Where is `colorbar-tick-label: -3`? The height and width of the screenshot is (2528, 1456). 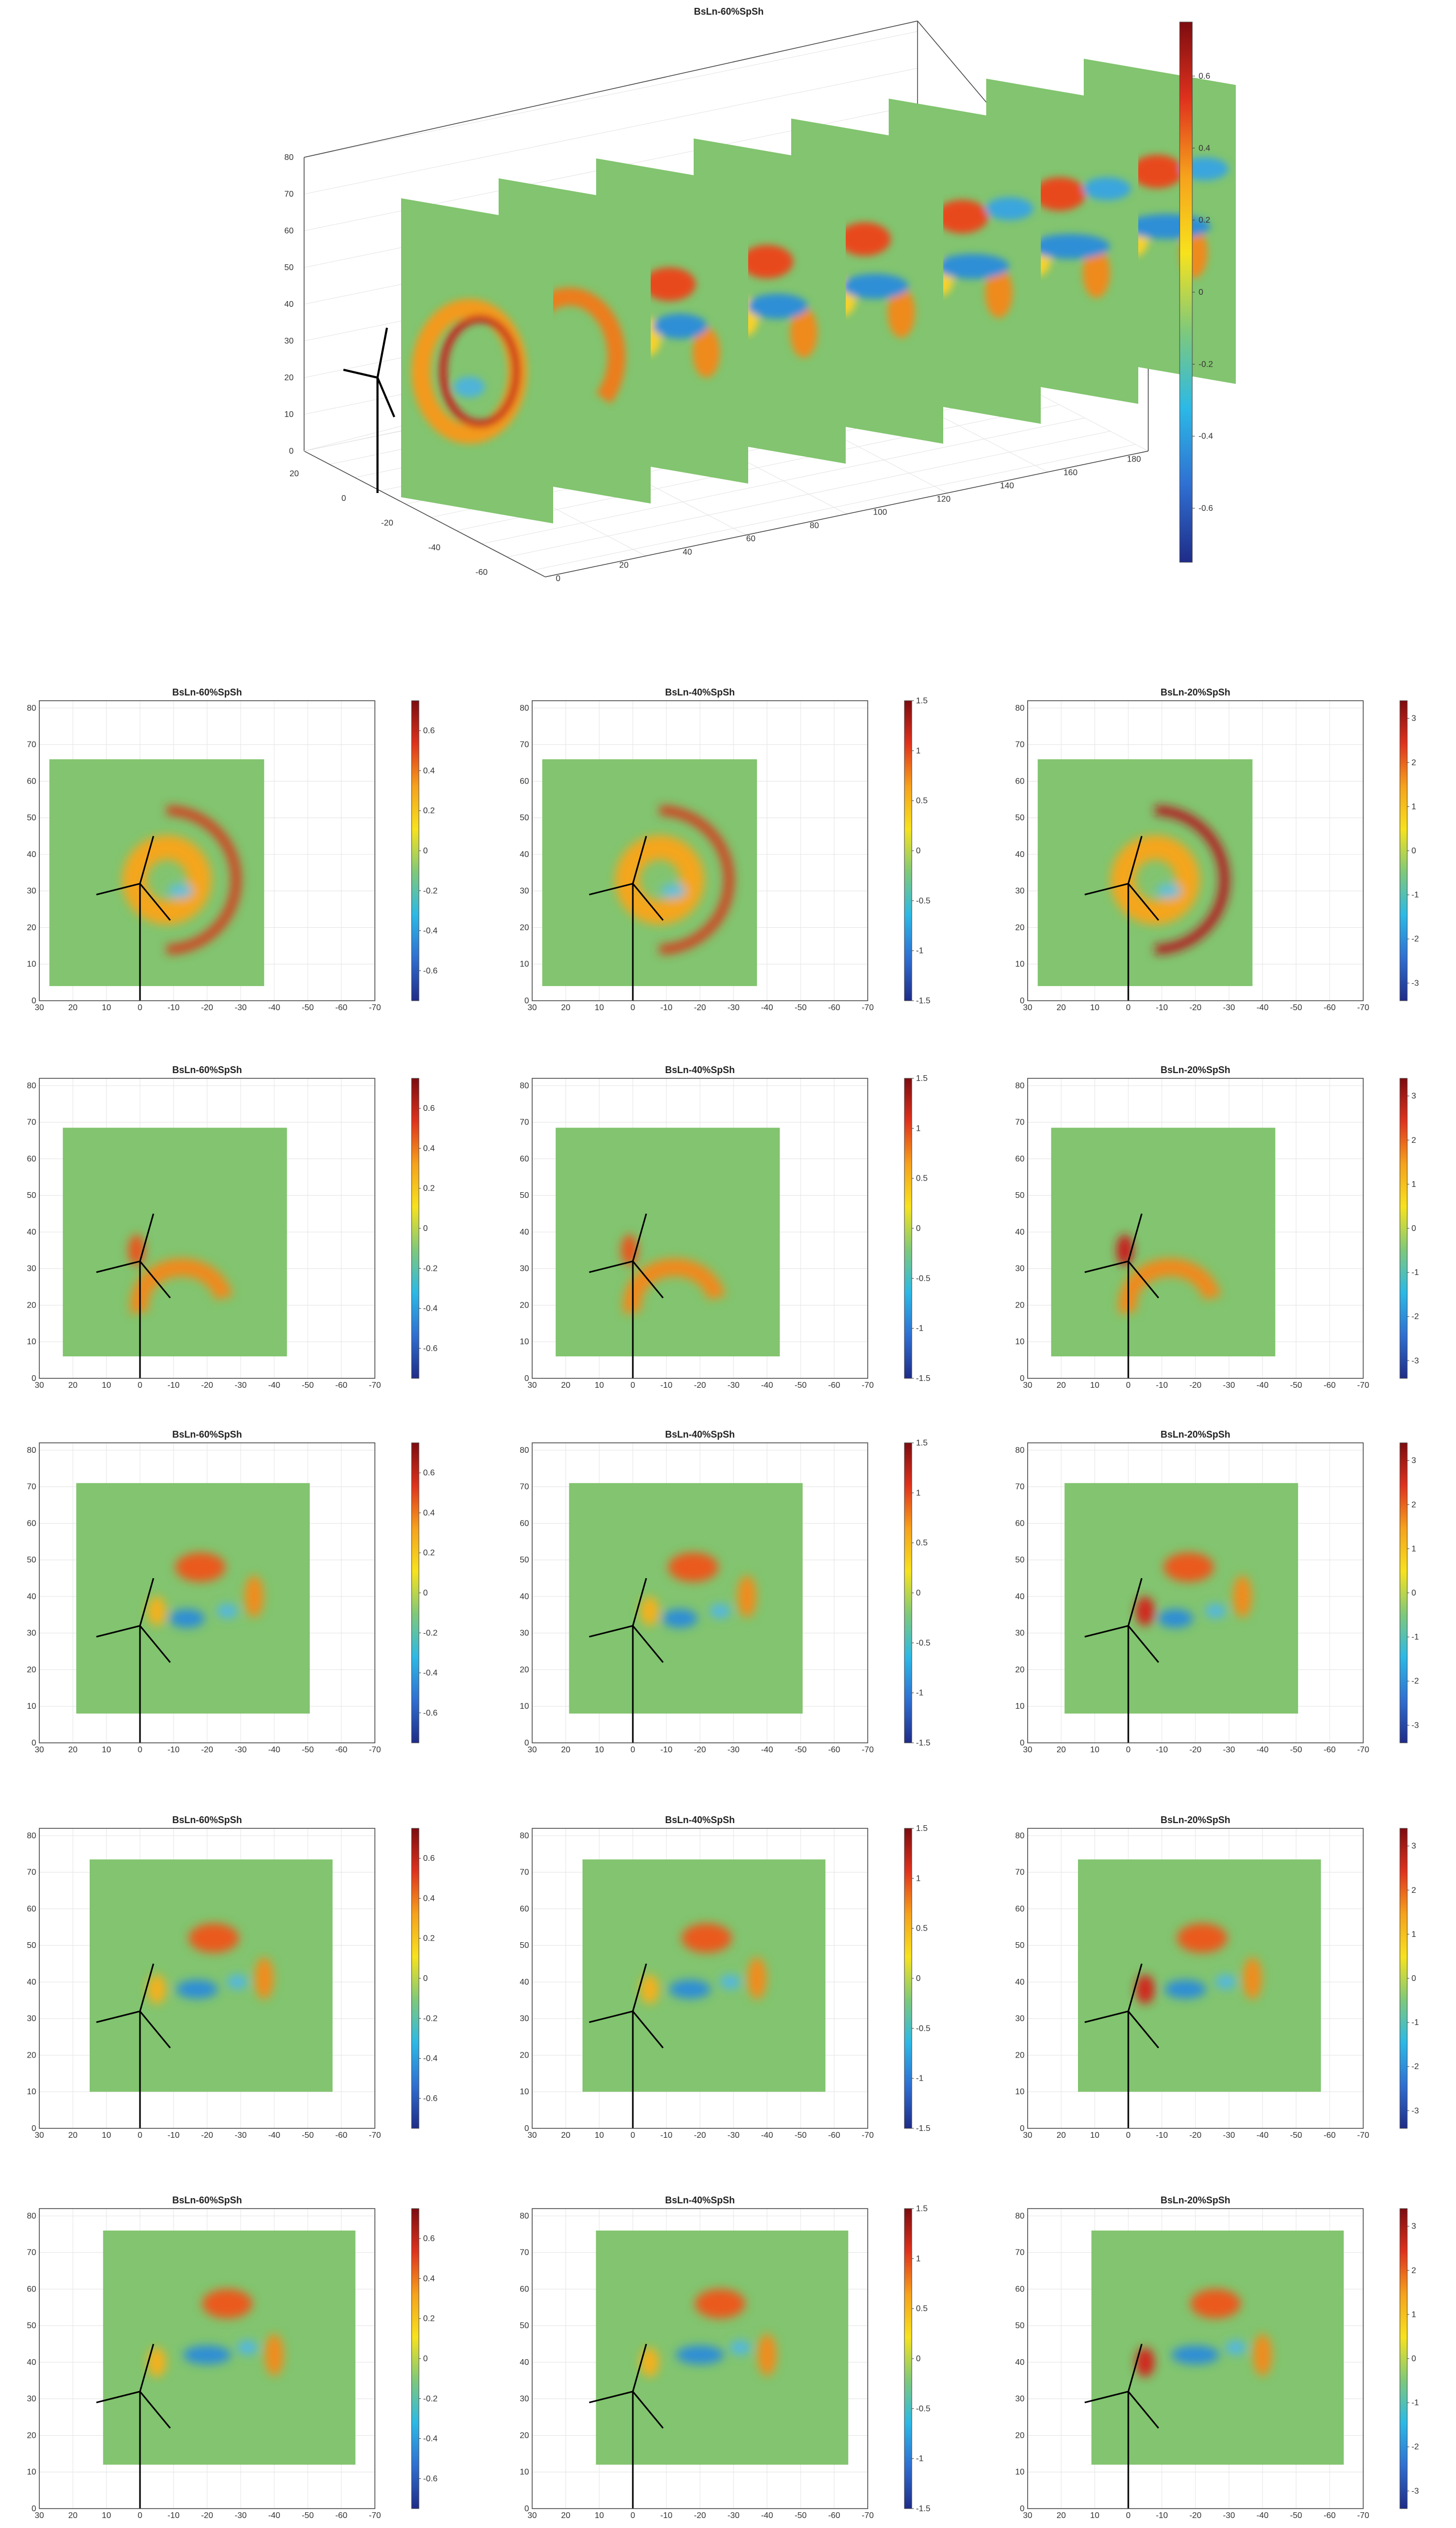 colorbar-tick-label: -3 is located at coordinates (1415, 983).